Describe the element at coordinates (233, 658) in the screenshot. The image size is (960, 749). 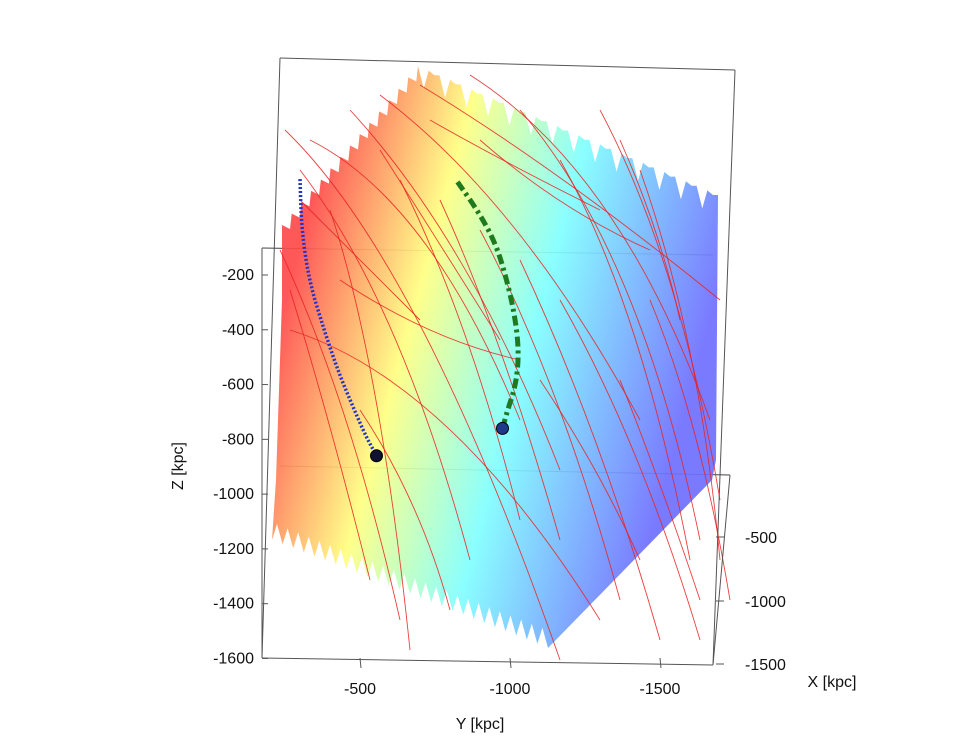
I see `z-tick-label: -1600` at that location.